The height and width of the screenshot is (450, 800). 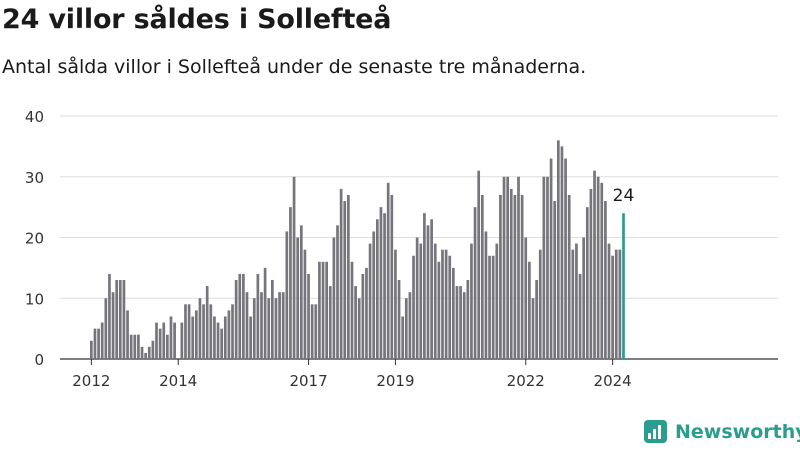 What do you see at coordinates (34, 238) in the screenshot?
I see `y-axis-ticks: 0 10 20 30 40` at bounding box center [34, 238].